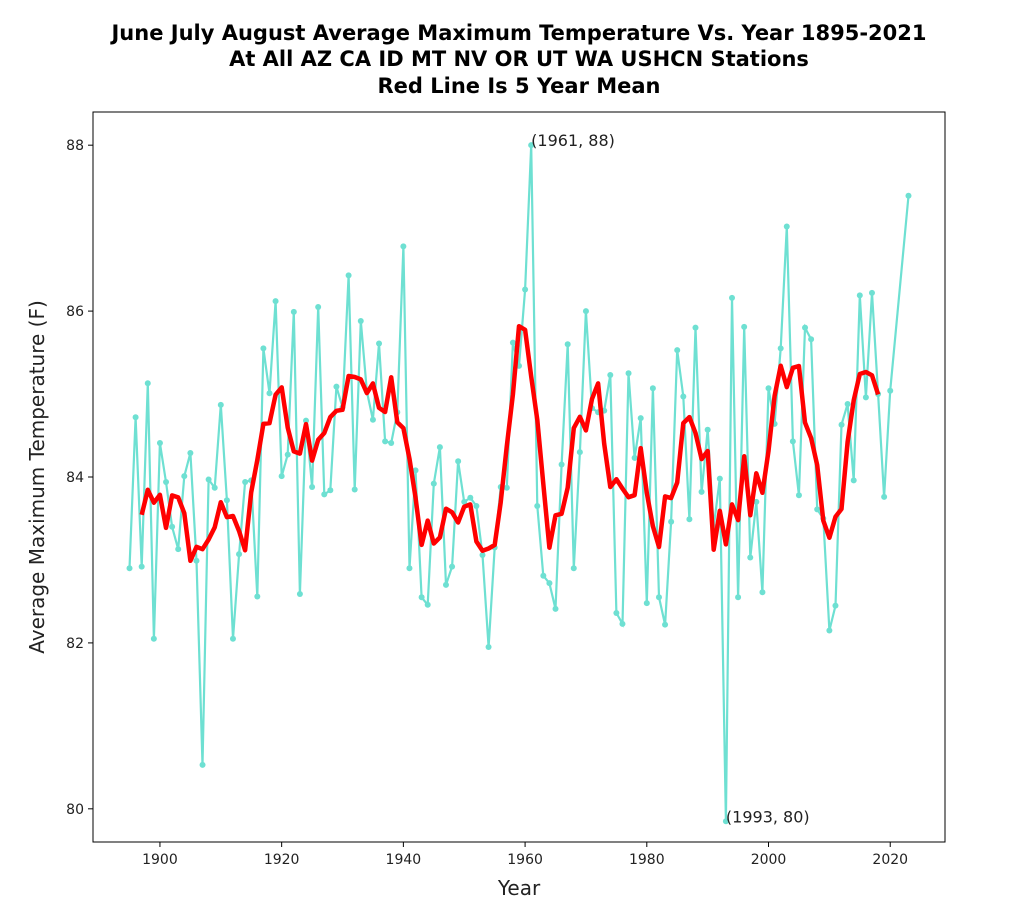 The image size is (1023, 916). I want to click on data-point-1975, so click(616, 613).